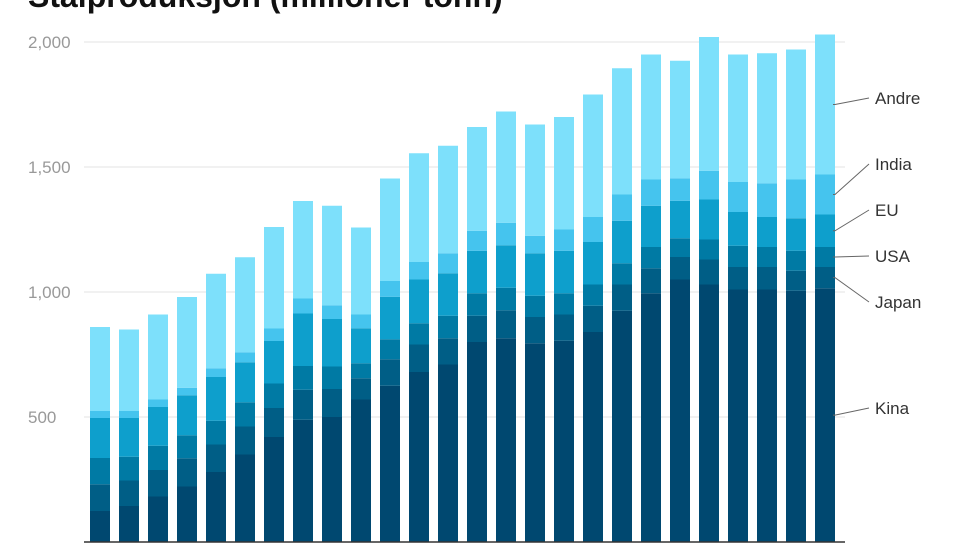  I want to click on chart-title: Stålproduksjon (millioner tonn), so click(265, 7).